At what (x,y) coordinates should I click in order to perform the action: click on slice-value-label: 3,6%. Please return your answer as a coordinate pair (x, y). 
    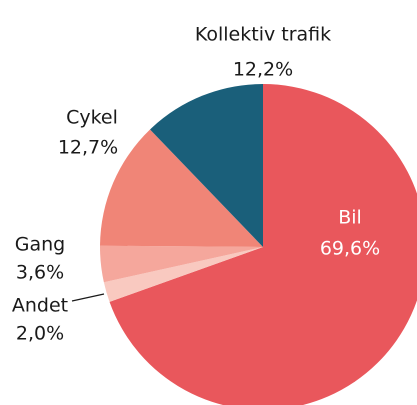
    Looking at the image, I should click on (40, 273).